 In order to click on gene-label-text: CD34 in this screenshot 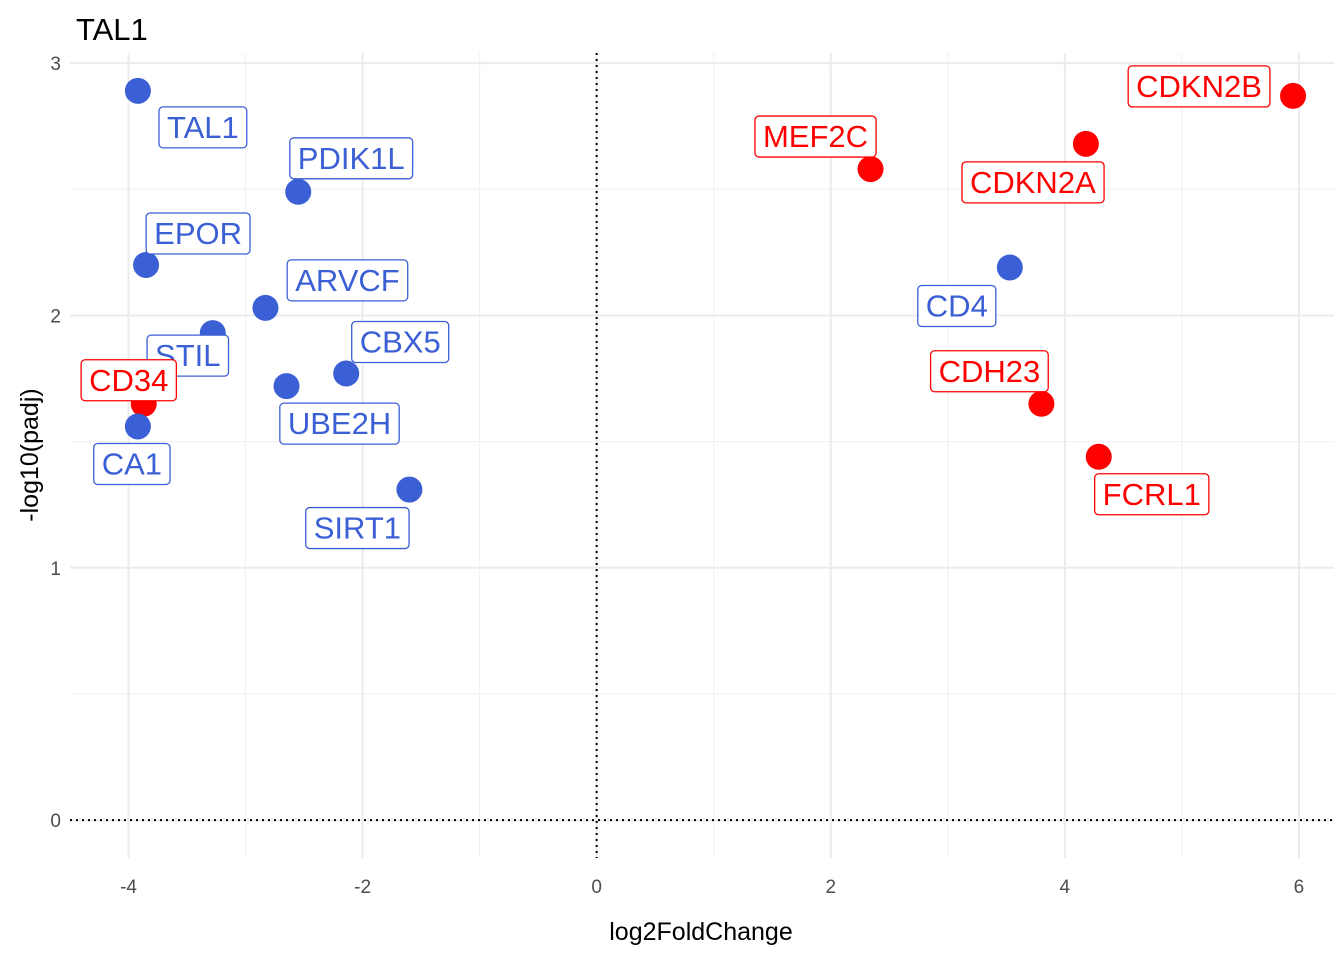, I will do `click(128, 380)`.